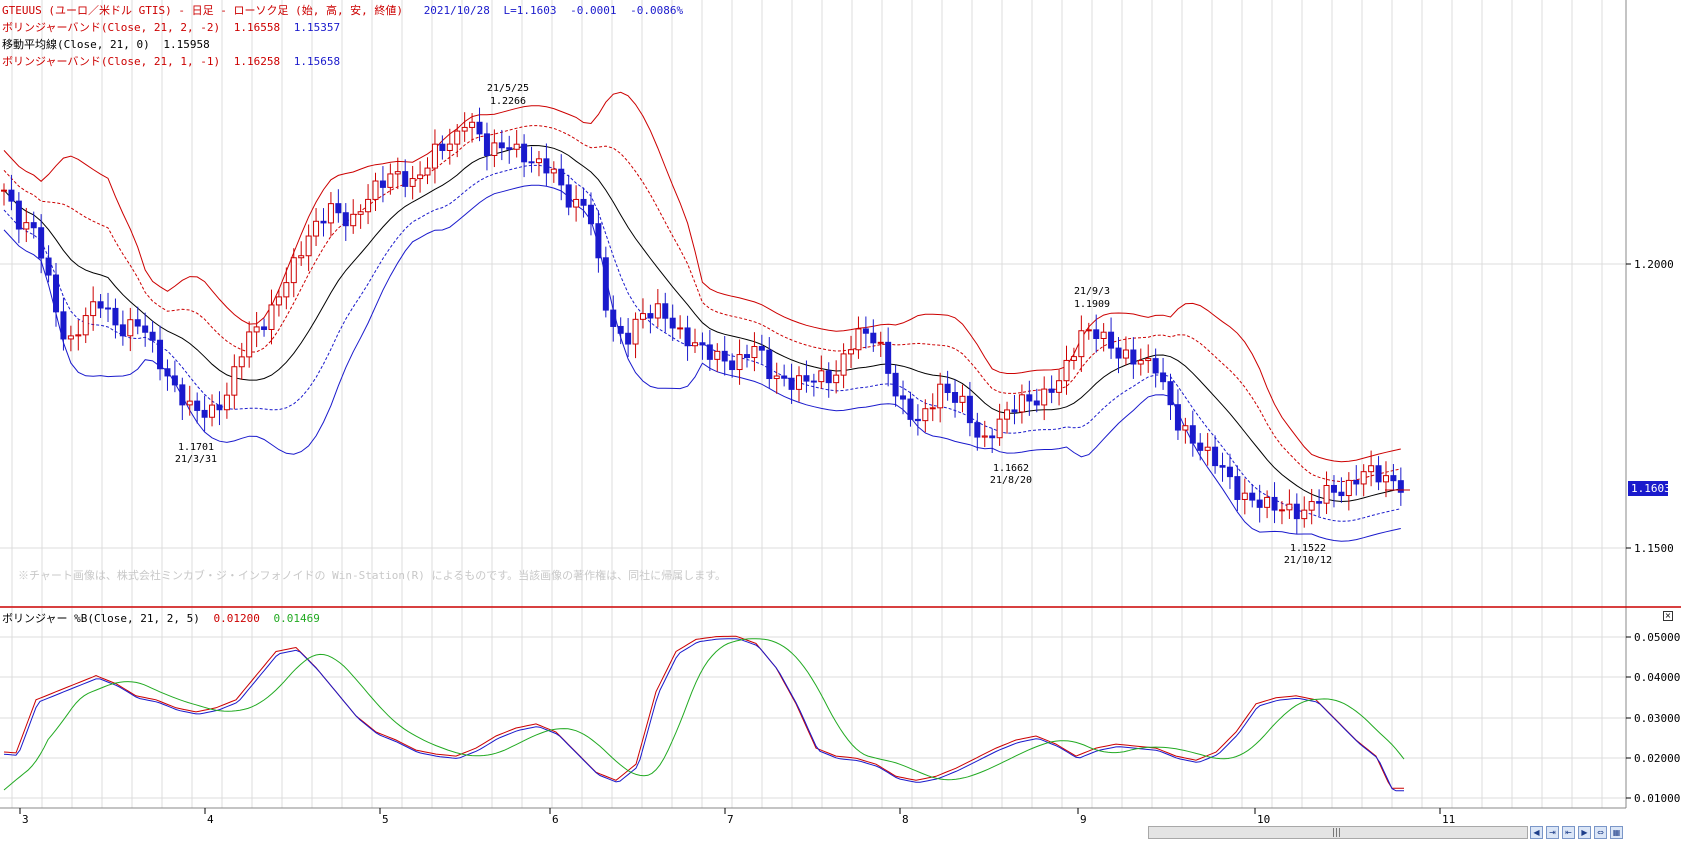 The height and width of the screenshot is (845, 1681). Describe the element at coordinates (1536, 832) in the screenshot. I see `scroll-left-icon: ◀` at that location.